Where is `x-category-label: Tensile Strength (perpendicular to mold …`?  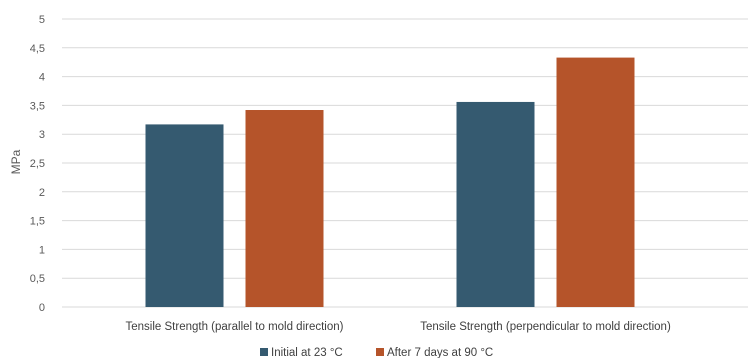
x-category-label: Tensile Strength (perpendicular to mold … is located at coordinates (545, 327).